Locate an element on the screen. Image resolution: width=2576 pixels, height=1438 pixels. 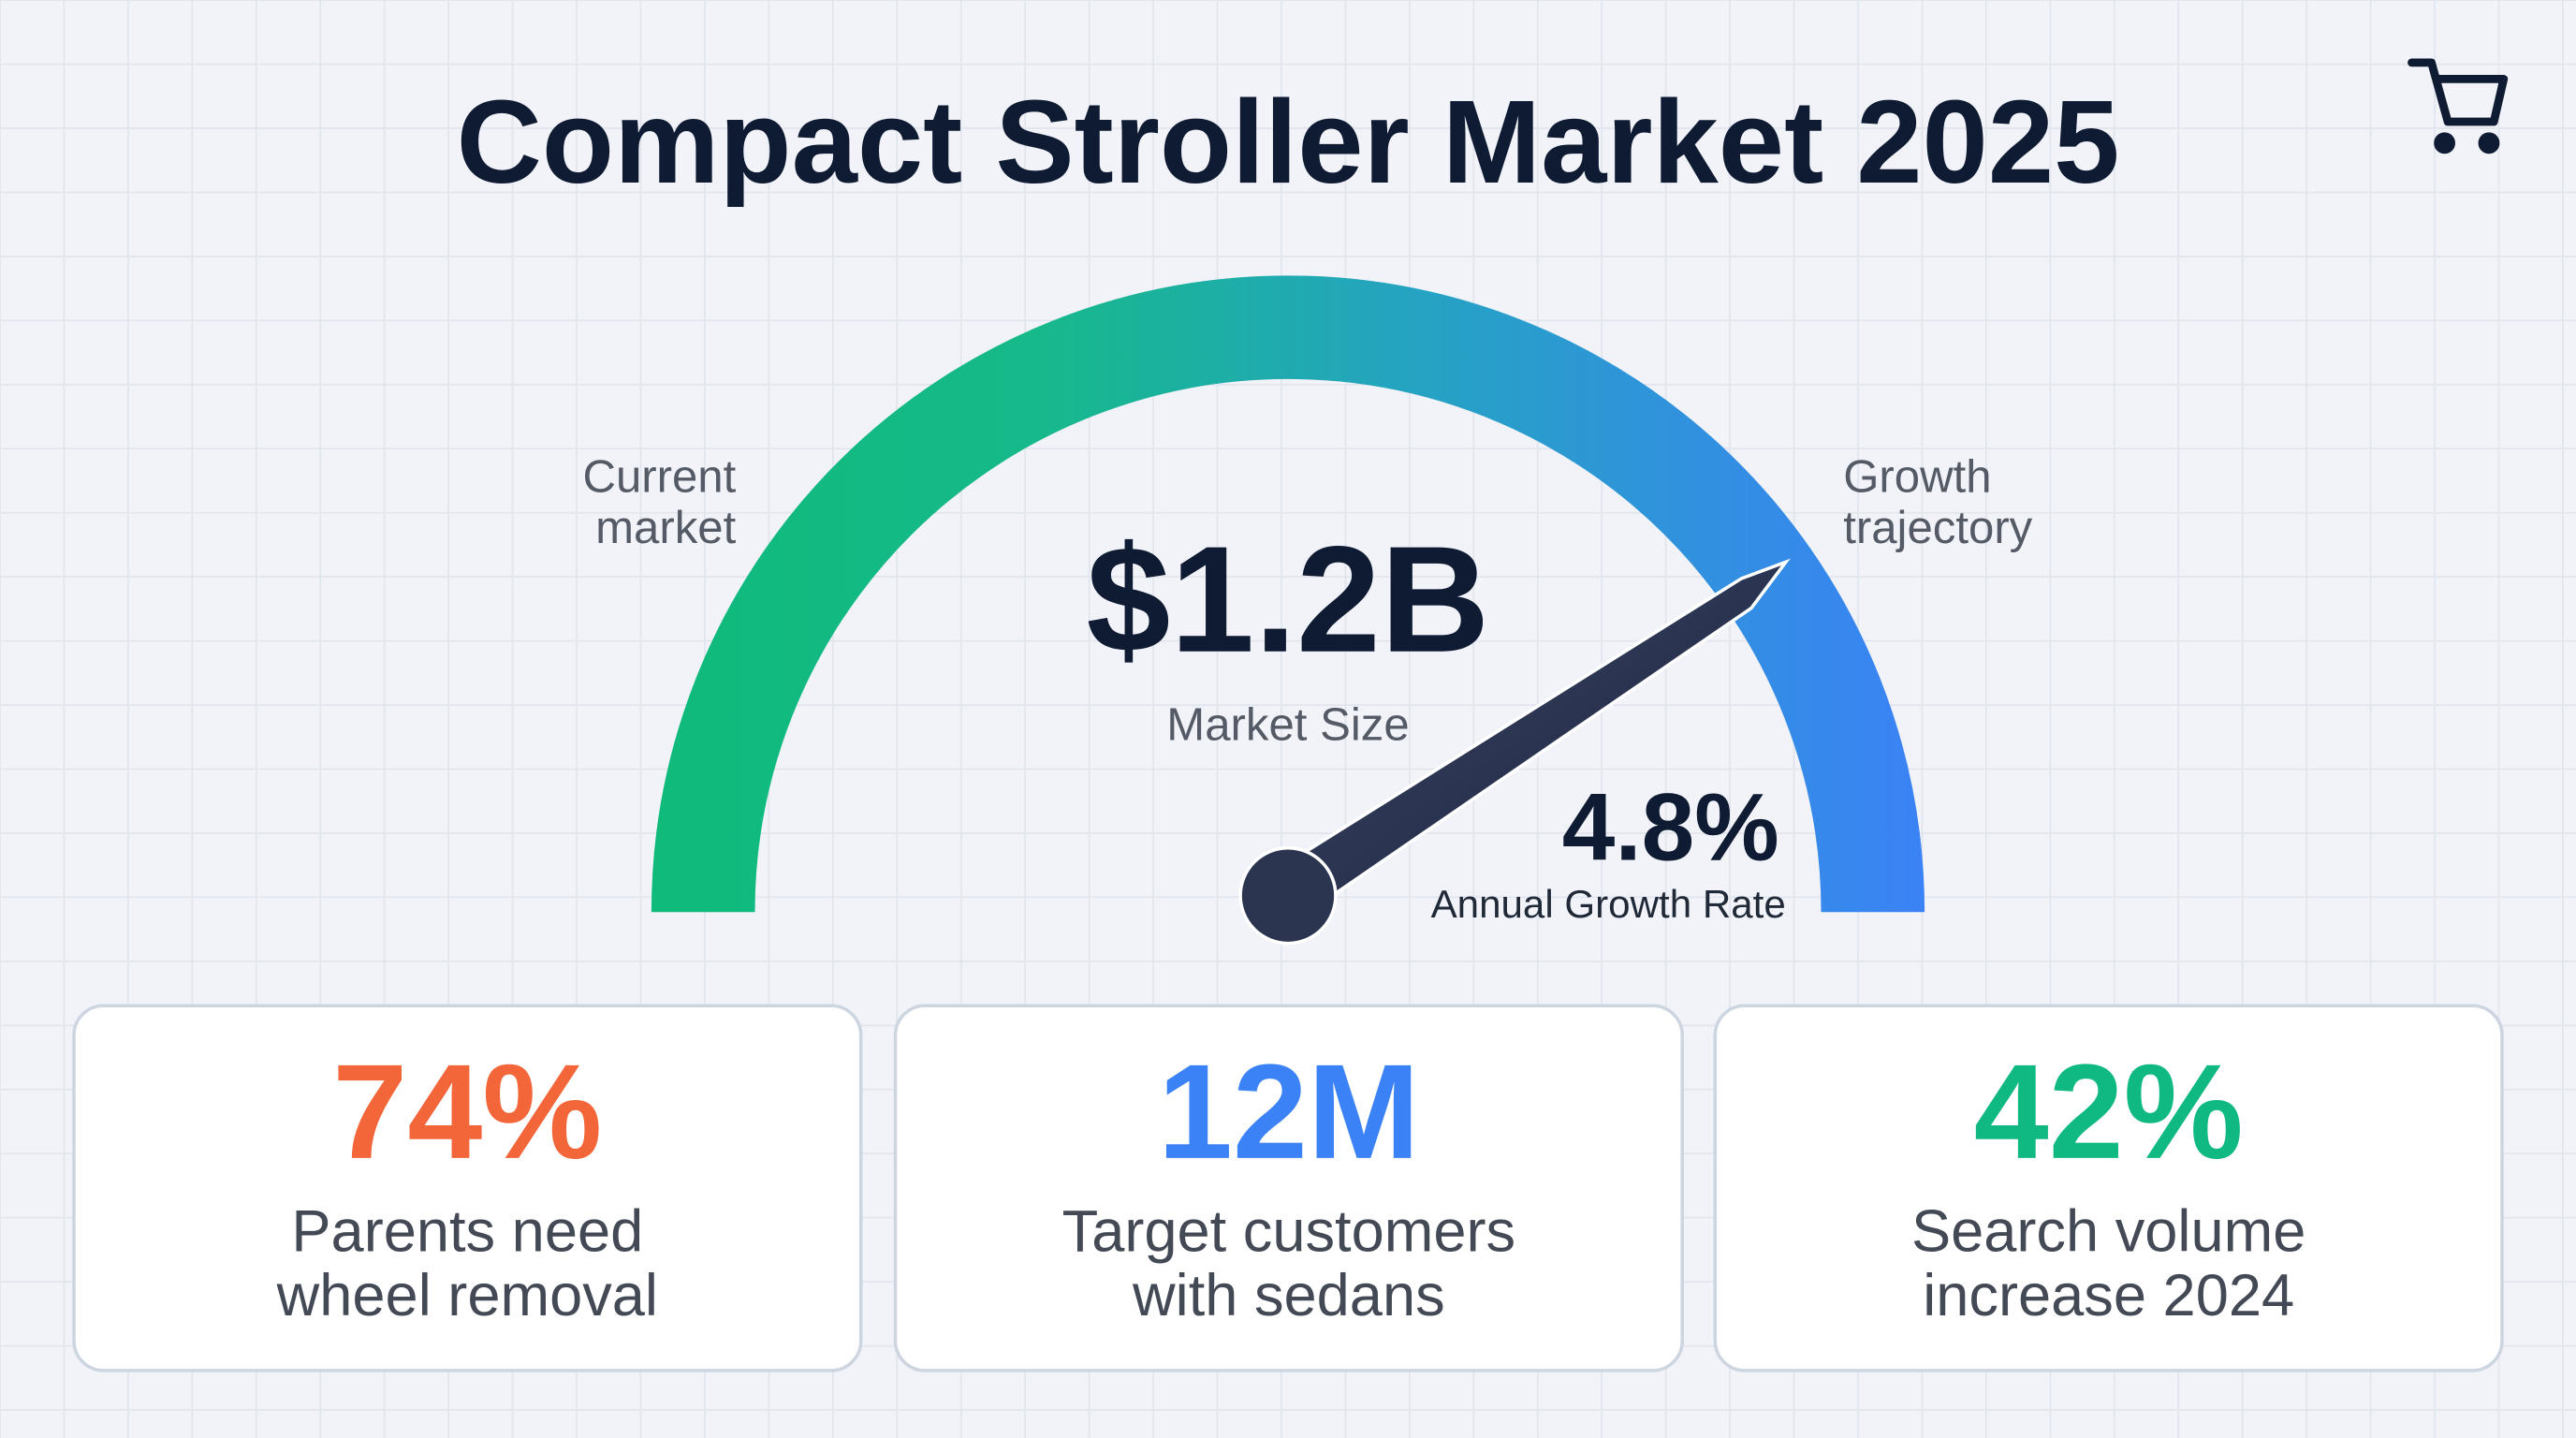
main-caption: Market Size is located at coordinates (1287, 725).